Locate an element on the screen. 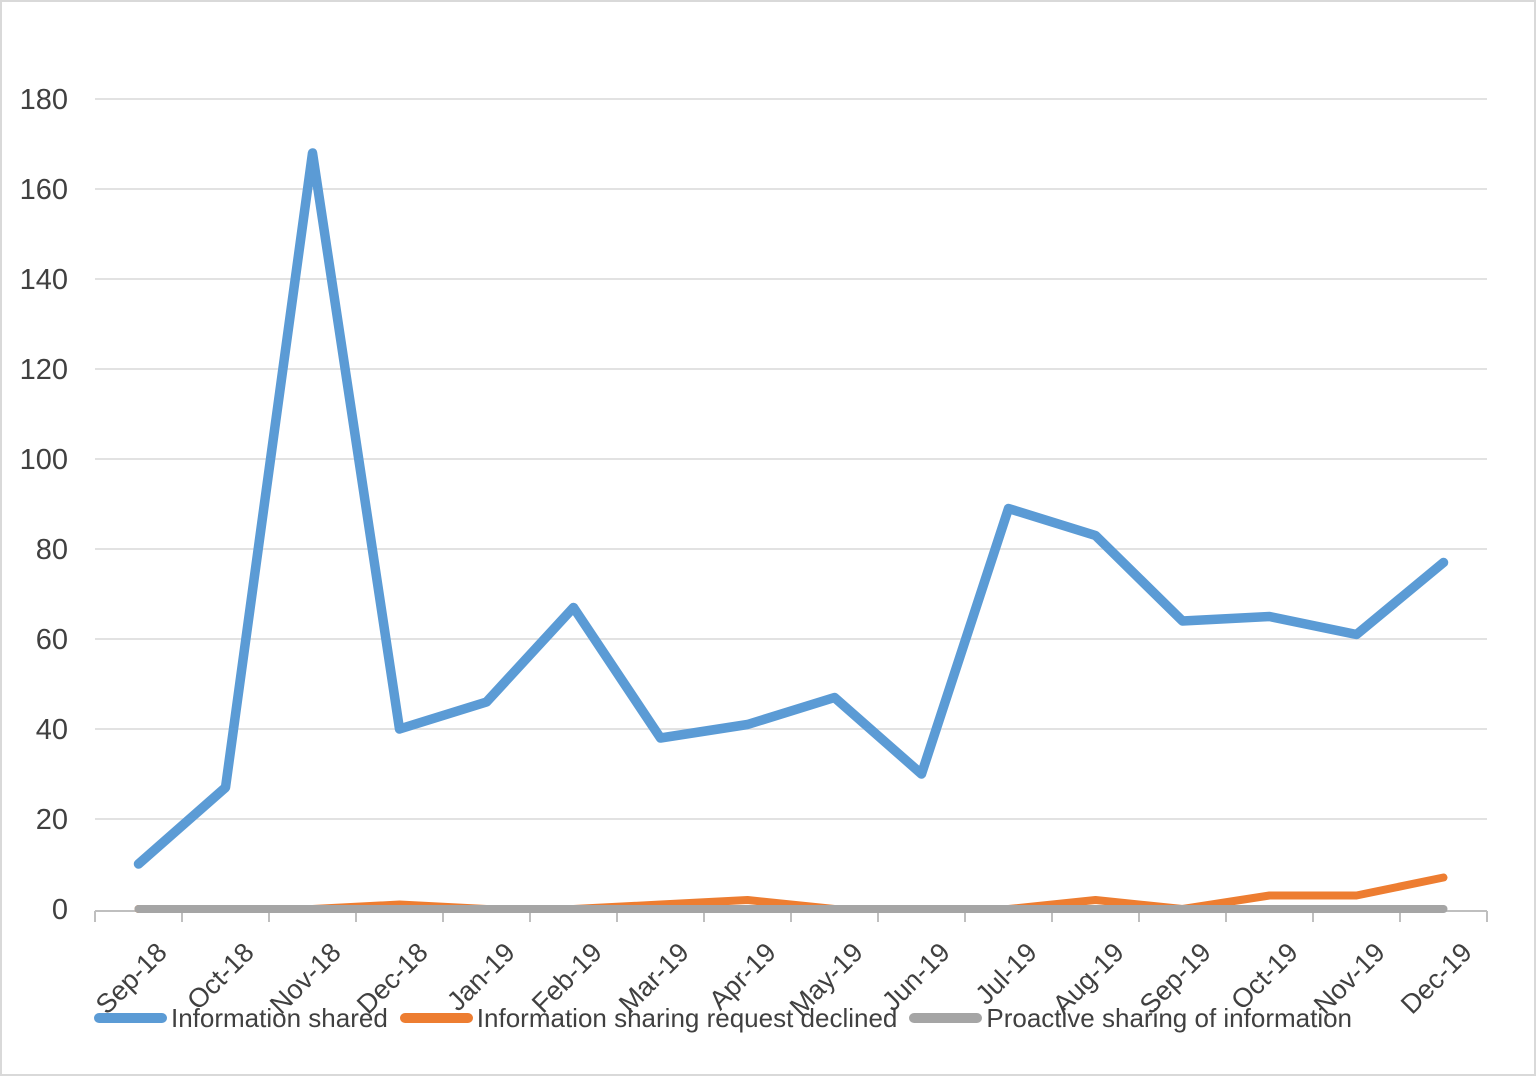 The height and width of the screenshot is (1076, 1536). y-axis-label: 180 is located at coordinates (44, 100).